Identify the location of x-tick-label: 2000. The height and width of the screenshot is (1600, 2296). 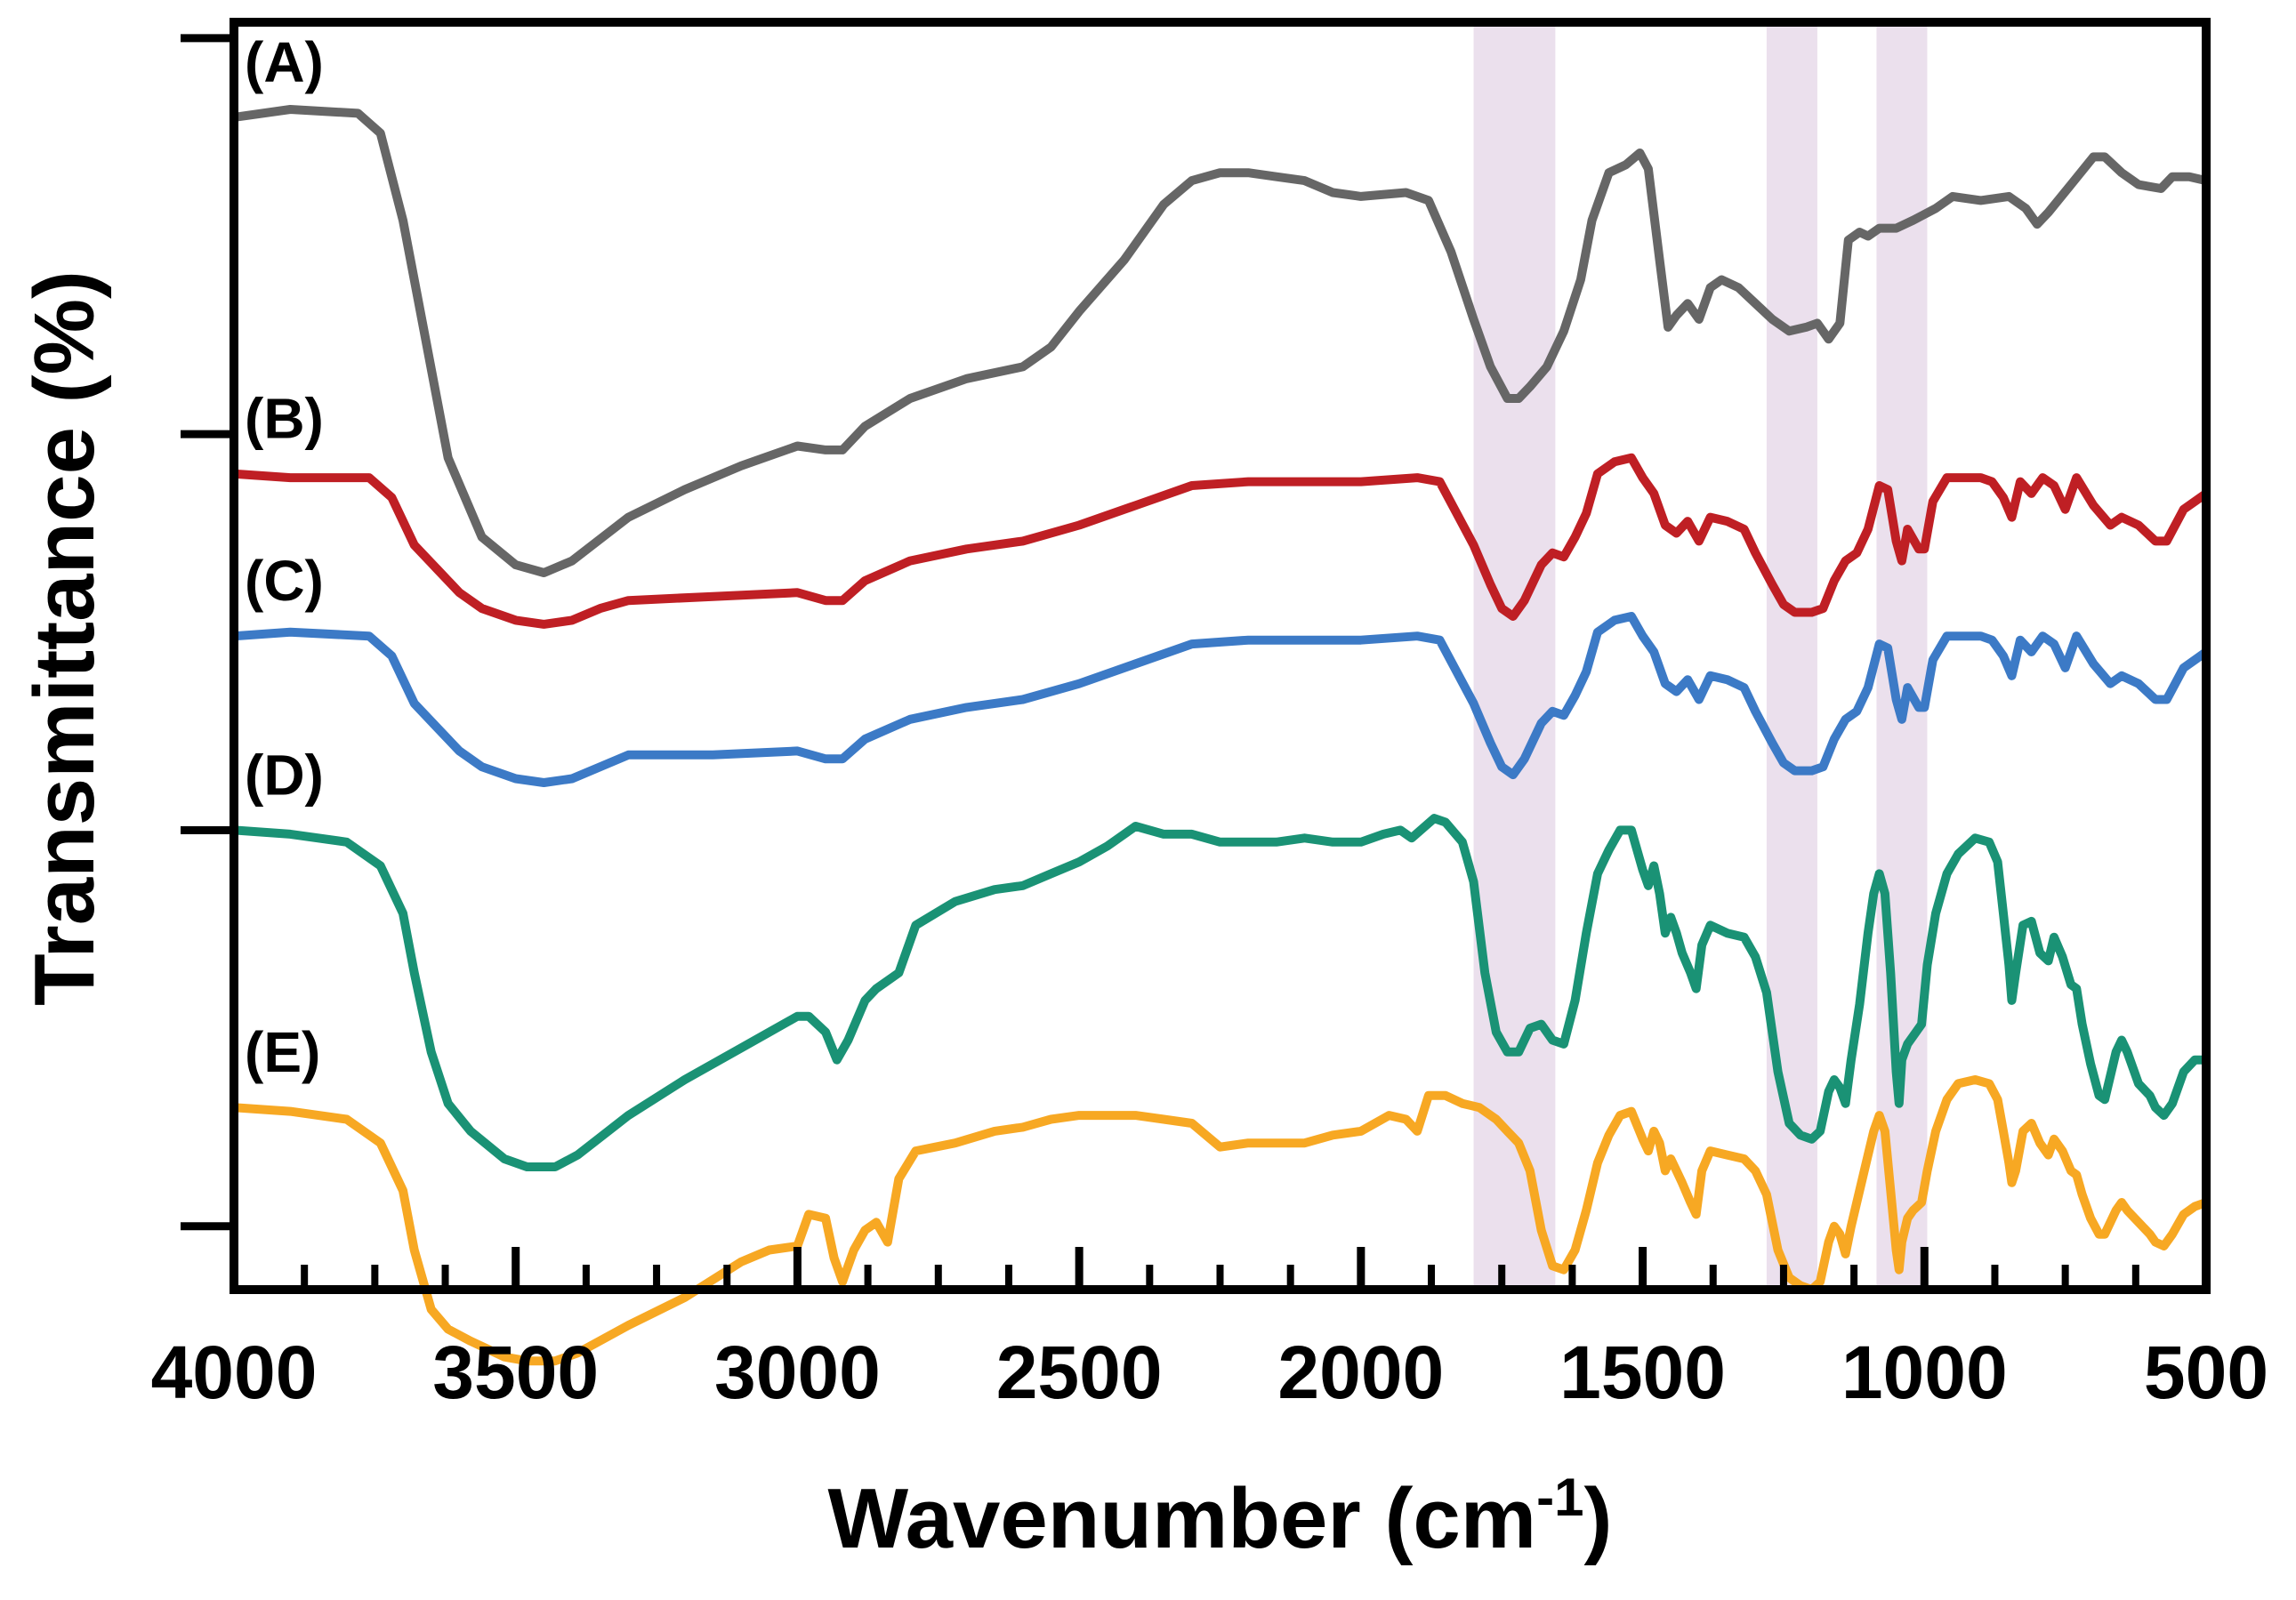
(1361, 1372).